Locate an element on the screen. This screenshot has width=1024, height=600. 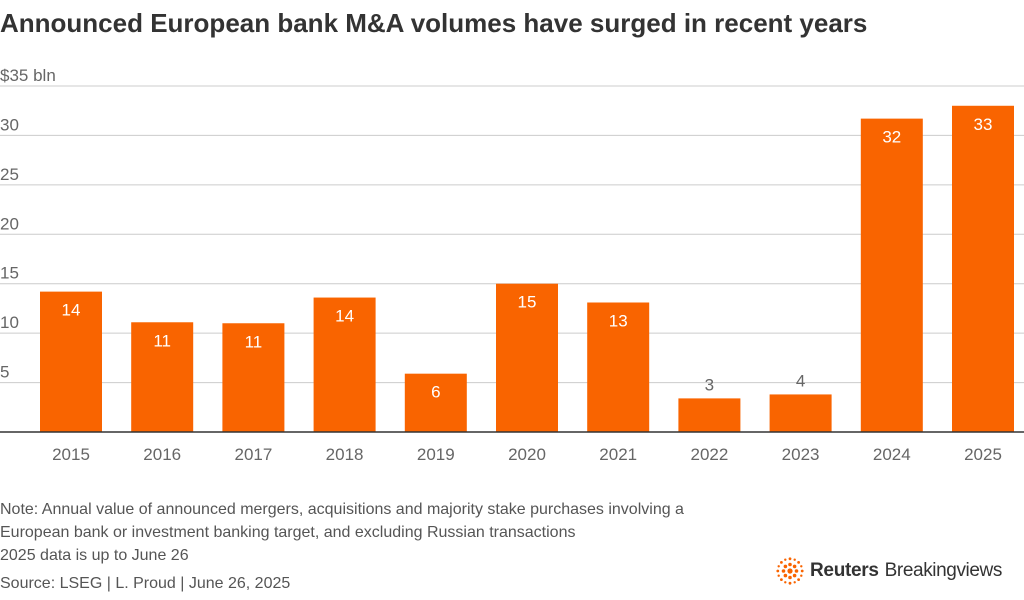
bar-2017 is located at coordinates (253, 377).